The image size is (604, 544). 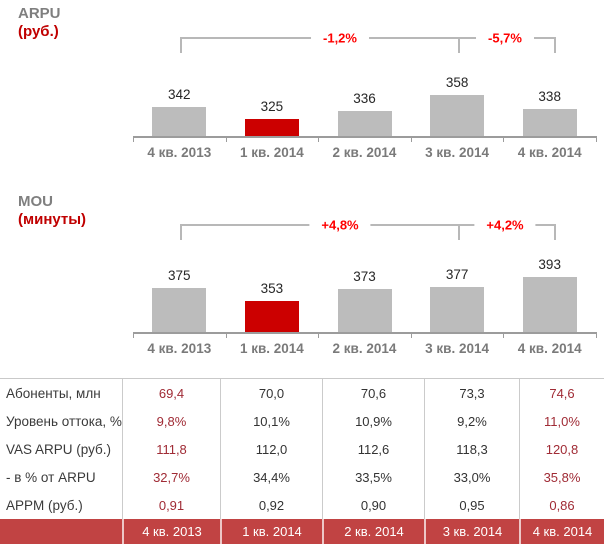 I want to click on table-cell-1-1: 10,1%, so click(x=271, y=421).